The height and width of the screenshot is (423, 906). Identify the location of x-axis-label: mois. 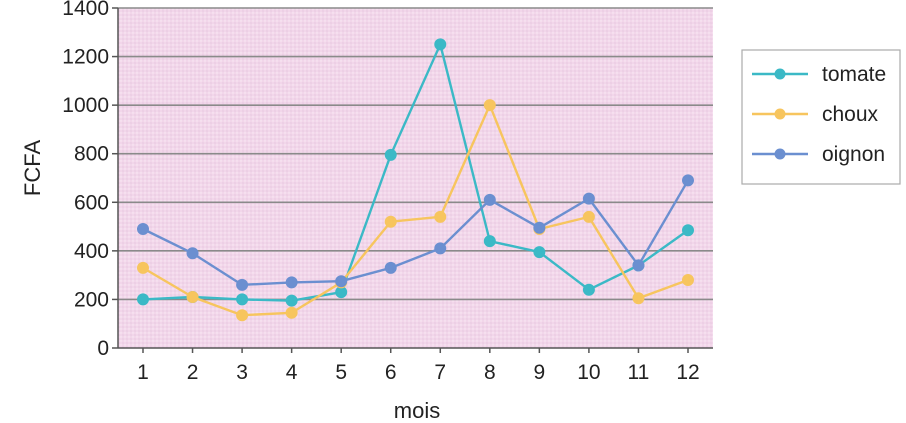
(417, 410).